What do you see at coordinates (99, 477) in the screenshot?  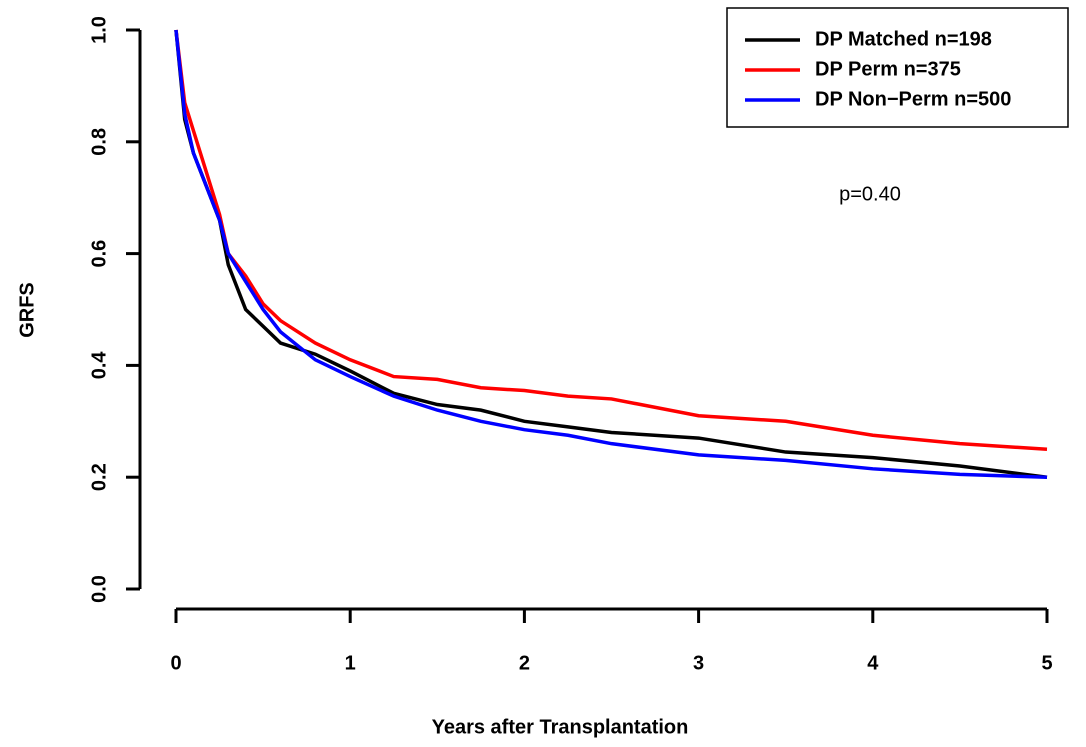 I see `y-tick-label: 0.2` at bounding box center [99, 477].